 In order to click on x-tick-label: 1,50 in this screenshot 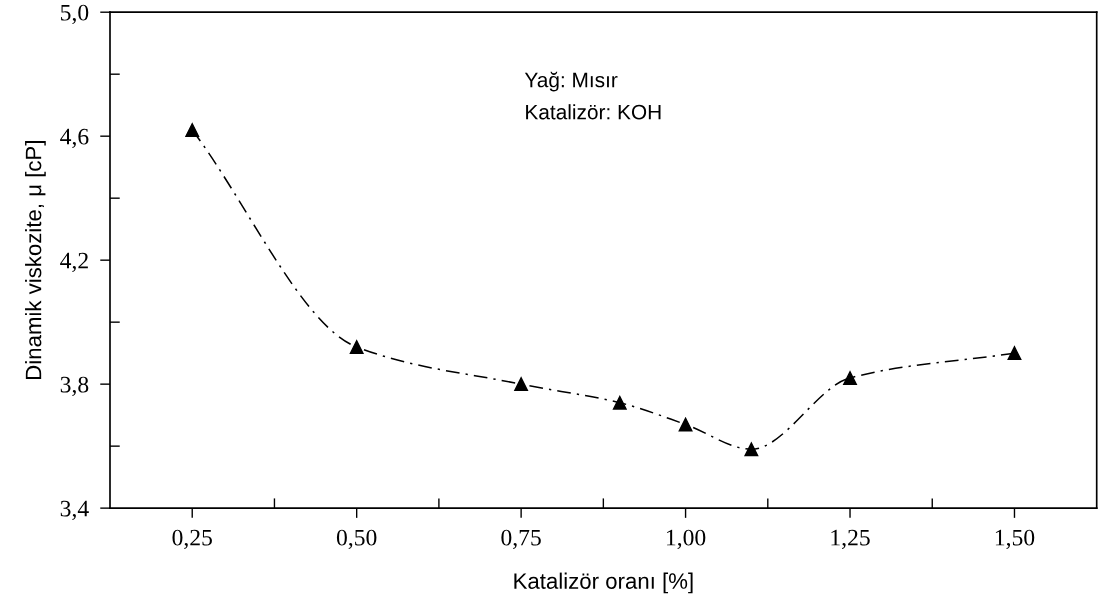, I will do `click(1015, 539)`.